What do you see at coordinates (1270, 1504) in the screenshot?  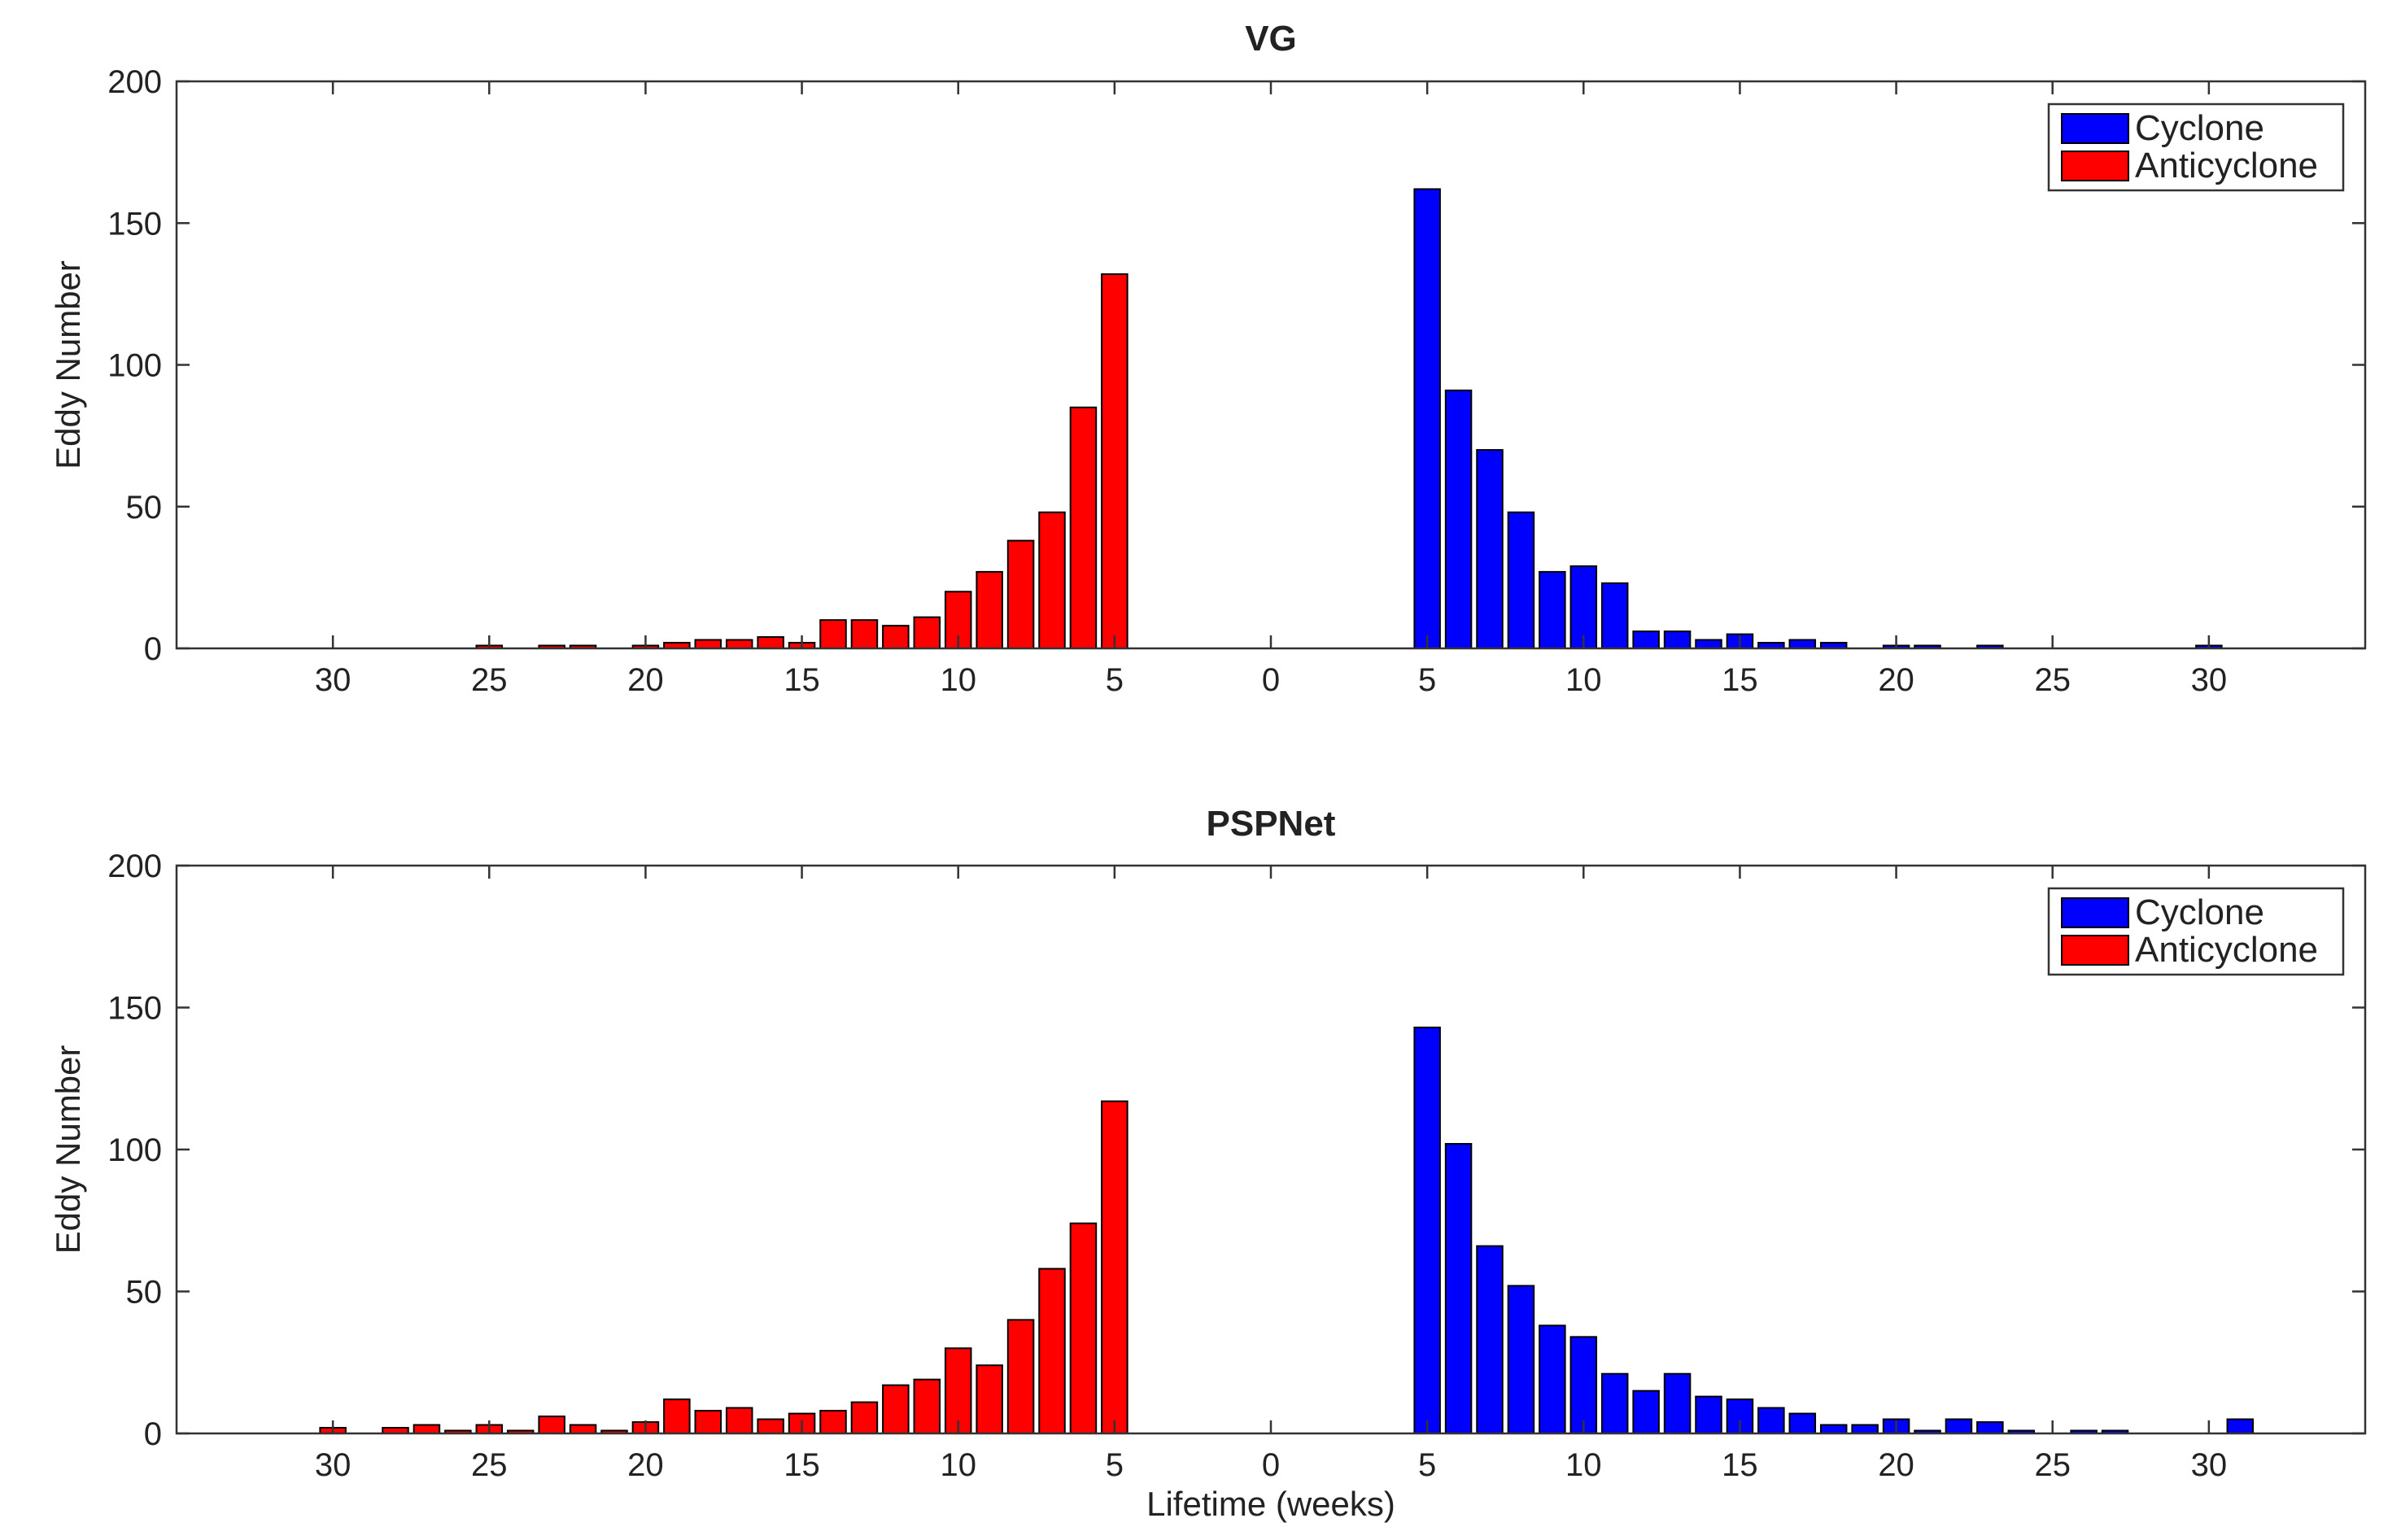 I see `x-axis-label: Lifetime (weeks)` at bounding box center [1270, 1504].